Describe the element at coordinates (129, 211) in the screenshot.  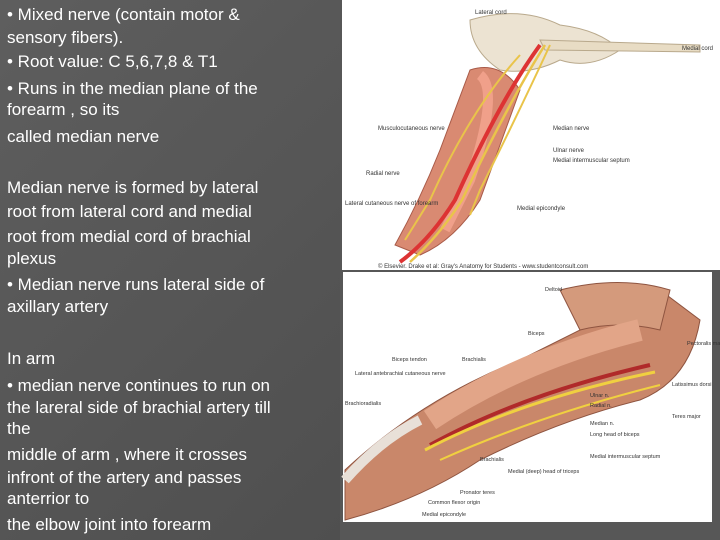
I see `text-line: root from lateral cord and medial` at that location.